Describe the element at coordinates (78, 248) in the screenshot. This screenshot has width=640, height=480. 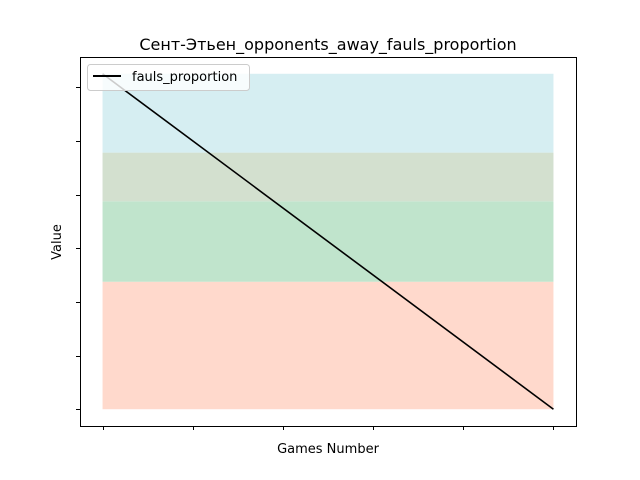
I see `y-axis-ticks` at that location.